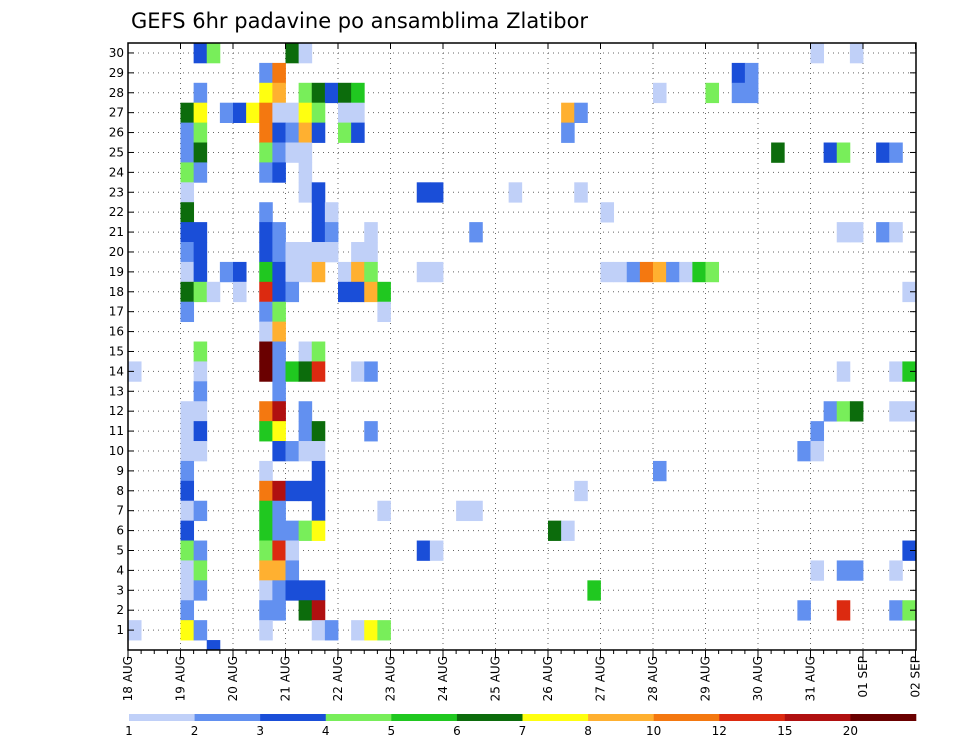 This screenshot has height=742, width=960. What do you see at coordinates (116, 152) in the screenshot?
I see `y-tick-label: 25` at bounding box center [116, 152].